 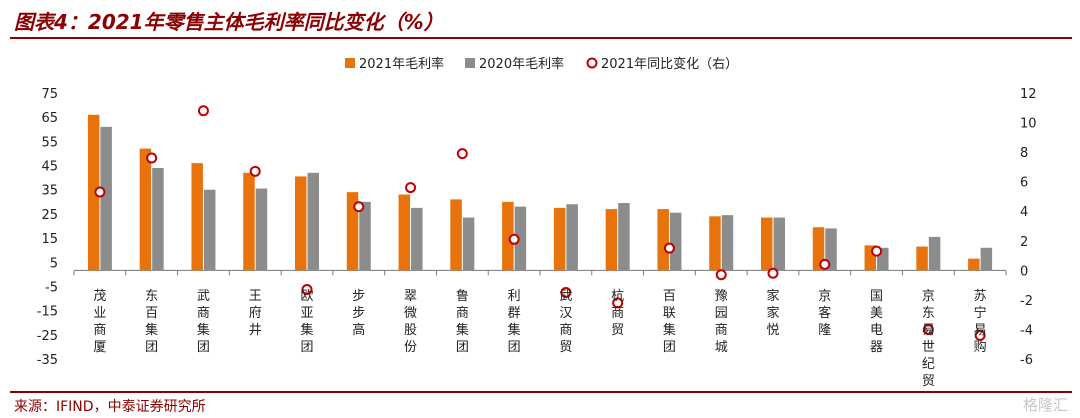 I want to click on legend-marker-change, so click(x=592, y=63).